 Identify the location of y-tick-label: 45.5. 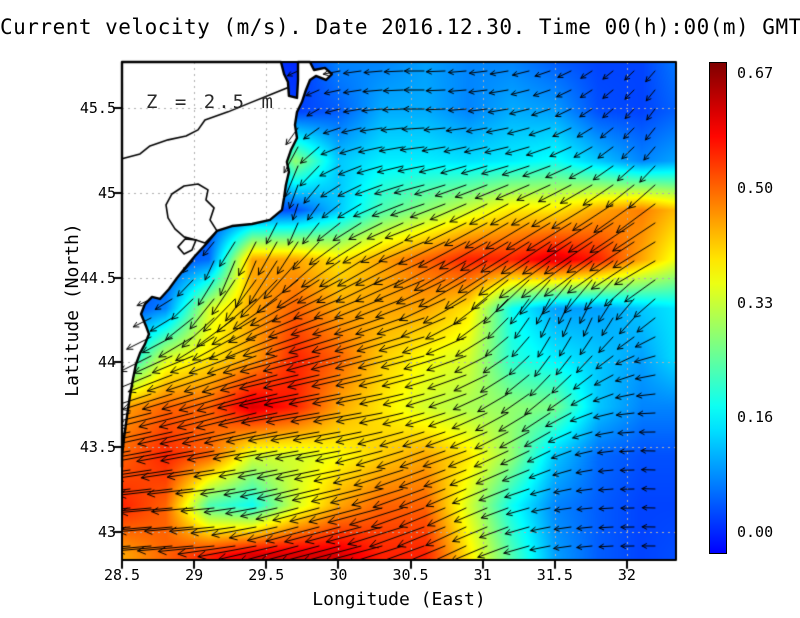
(97, 107).